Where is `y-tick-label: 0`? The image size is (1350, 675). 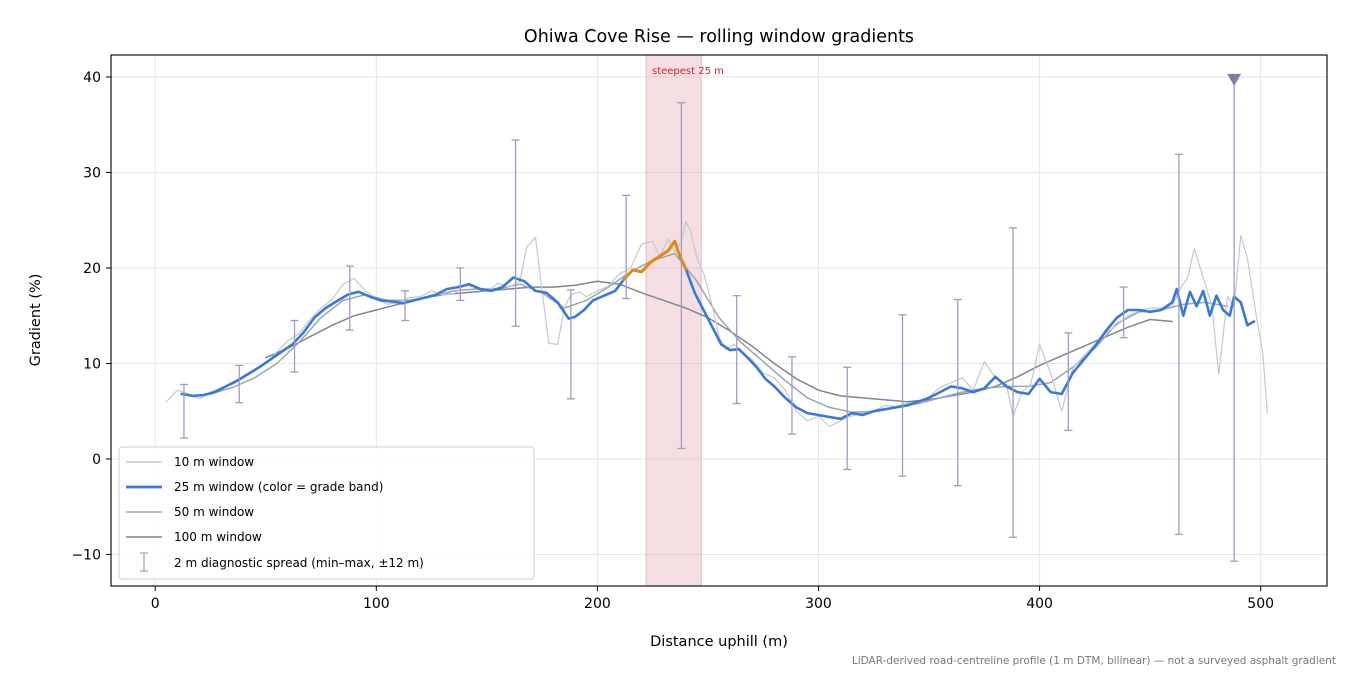 y-tick-label: 0 is located at coordinates (96, 460).